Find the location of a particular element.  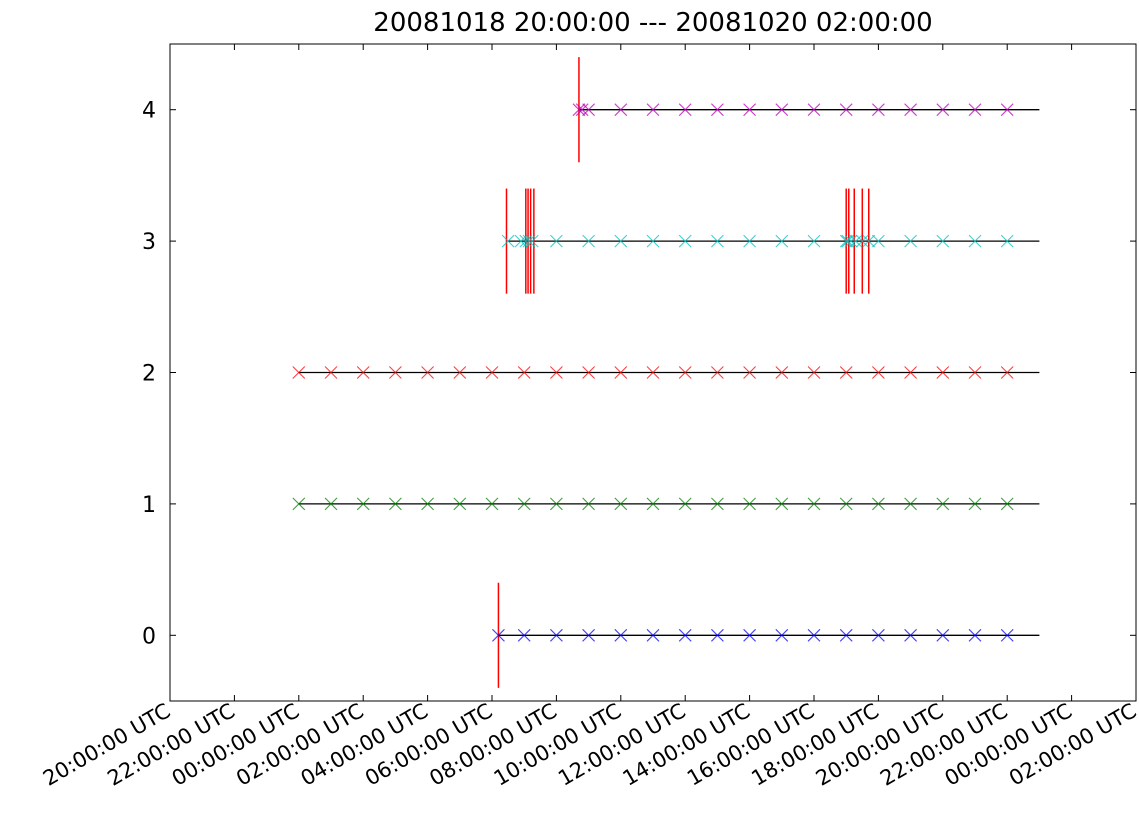

y-tick-label: 2 is located at coordinates (149, 374).